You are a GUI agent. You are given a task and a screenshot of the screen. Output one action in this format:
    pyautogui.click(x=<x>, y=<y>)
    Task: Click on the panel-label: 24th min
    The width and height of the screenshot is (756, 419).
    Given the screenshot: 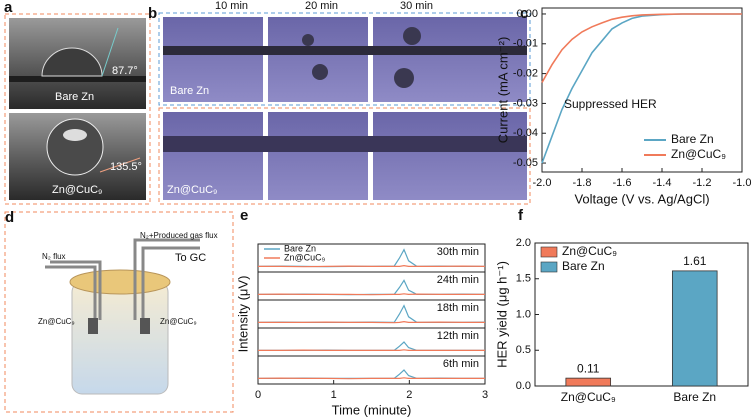 What is the action you would take?
    pyautogui.click(x=458, y=280)
    